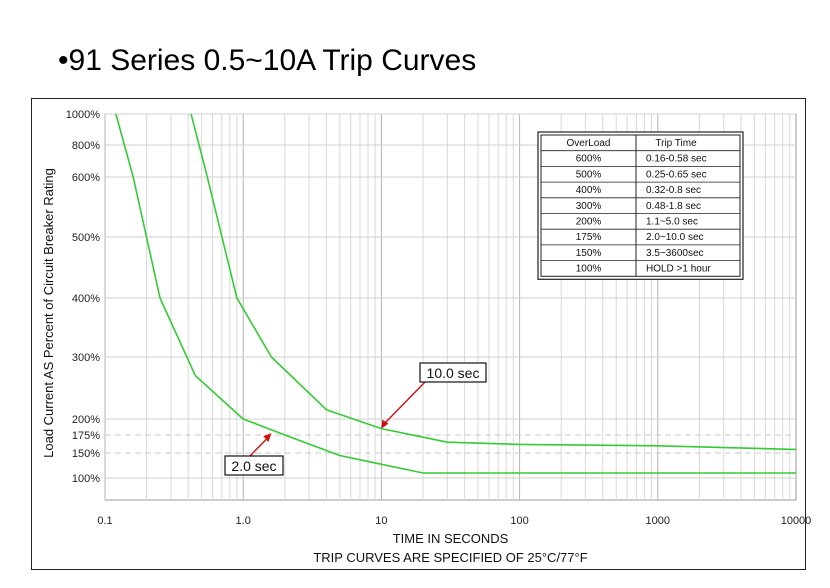  What do you see at coordinates (673, 206) in the screenshot?
I see `table-cell-trip-time: 0.48-1.8 sec` at bounding box center [673, 206].